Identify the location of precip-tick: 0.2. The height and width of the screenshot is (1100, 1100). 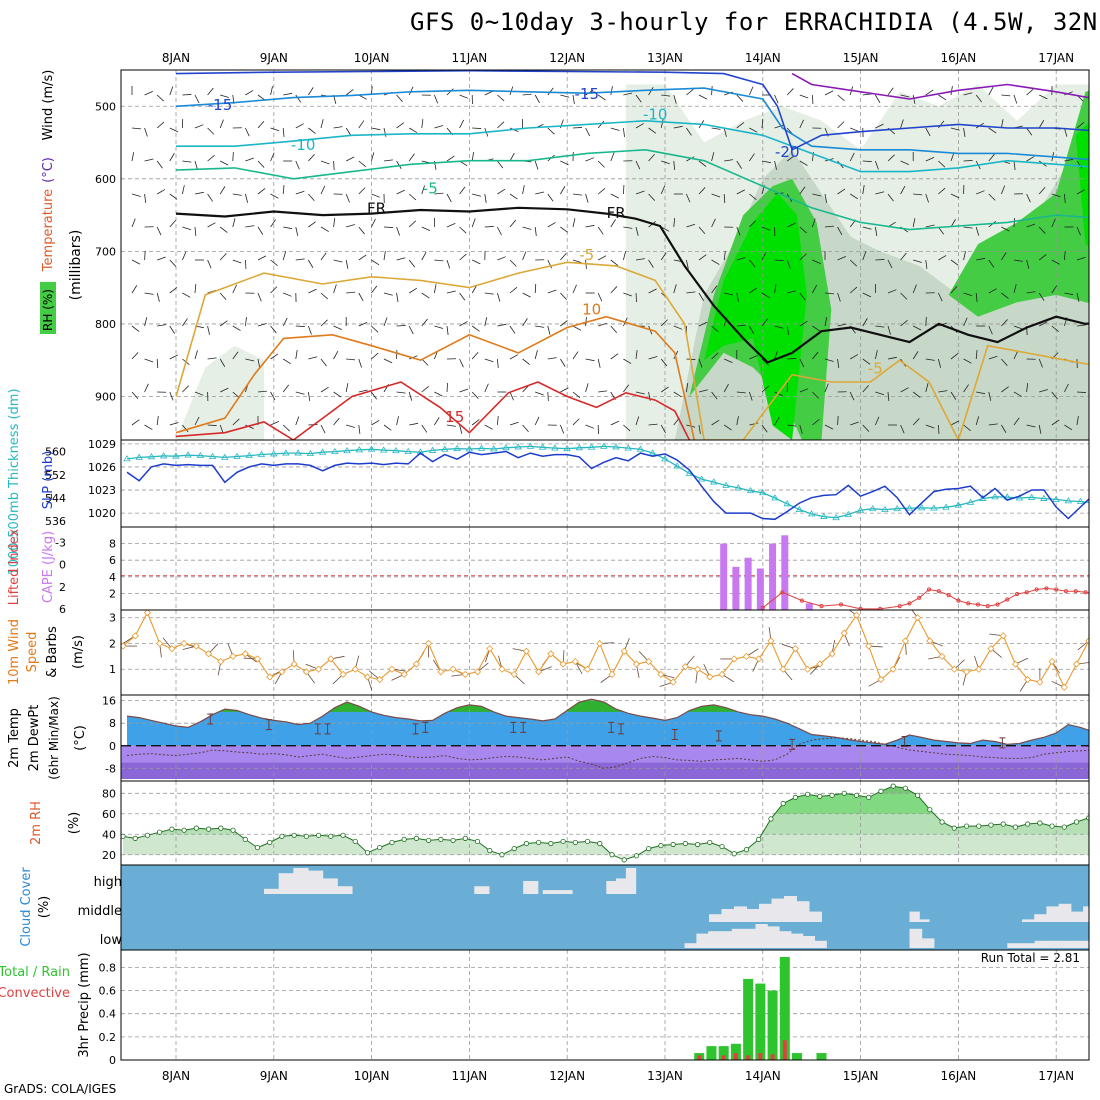
(108, 1037).